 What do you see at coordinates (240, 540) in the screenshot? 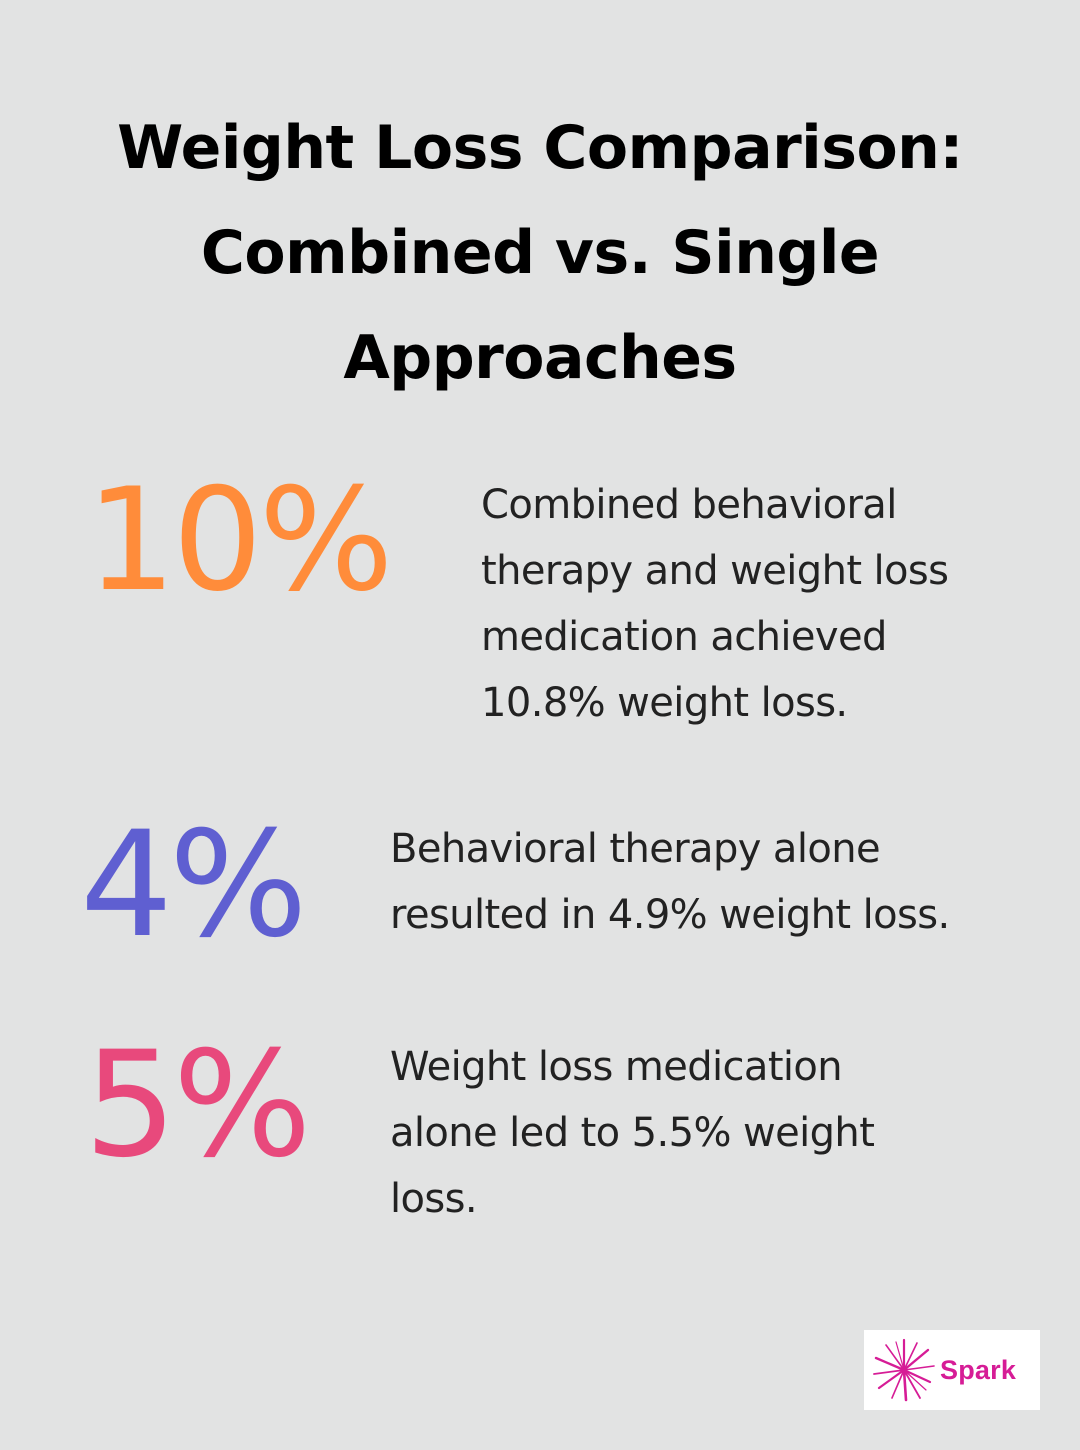
I see `stat-combined-value: 10%` at bounding box center [240, 540].